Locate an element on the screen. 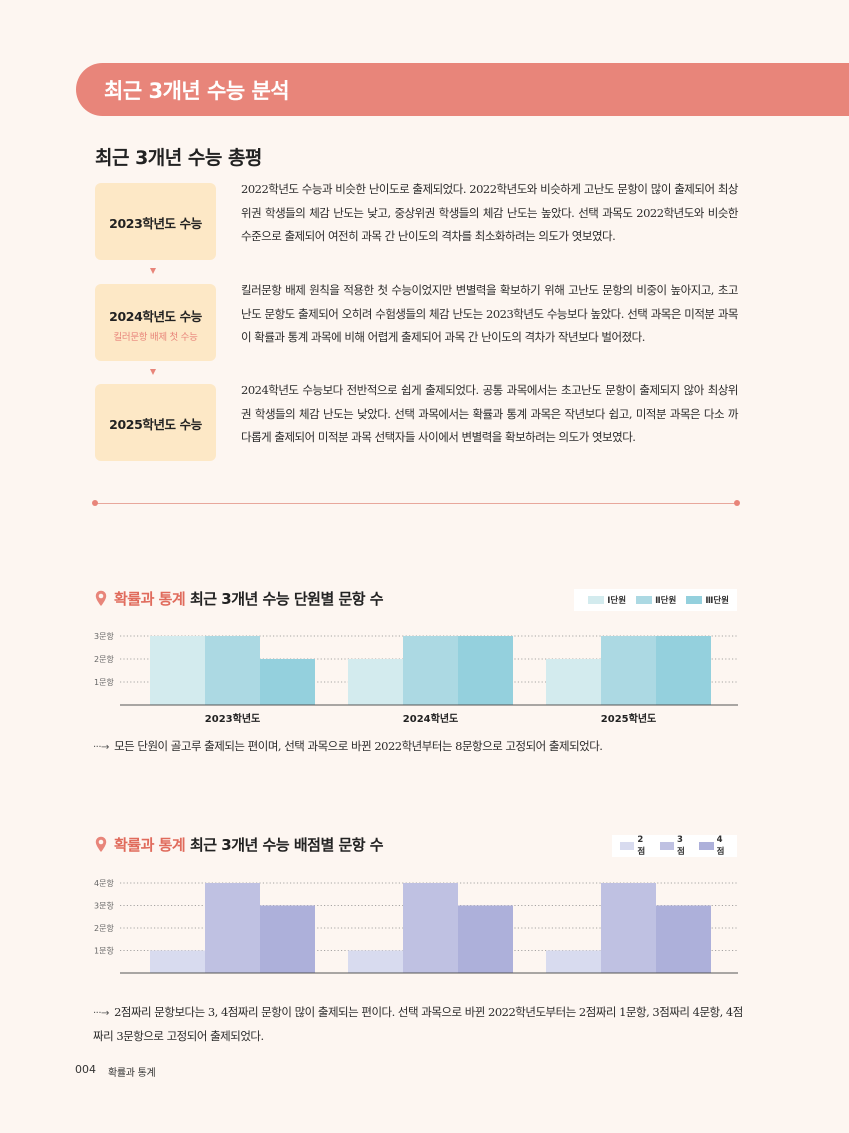 The width and height of the screenshot is (849, 1133). review-title: 최근 3개년 수능 총평 is located at coordinates (178, 158).